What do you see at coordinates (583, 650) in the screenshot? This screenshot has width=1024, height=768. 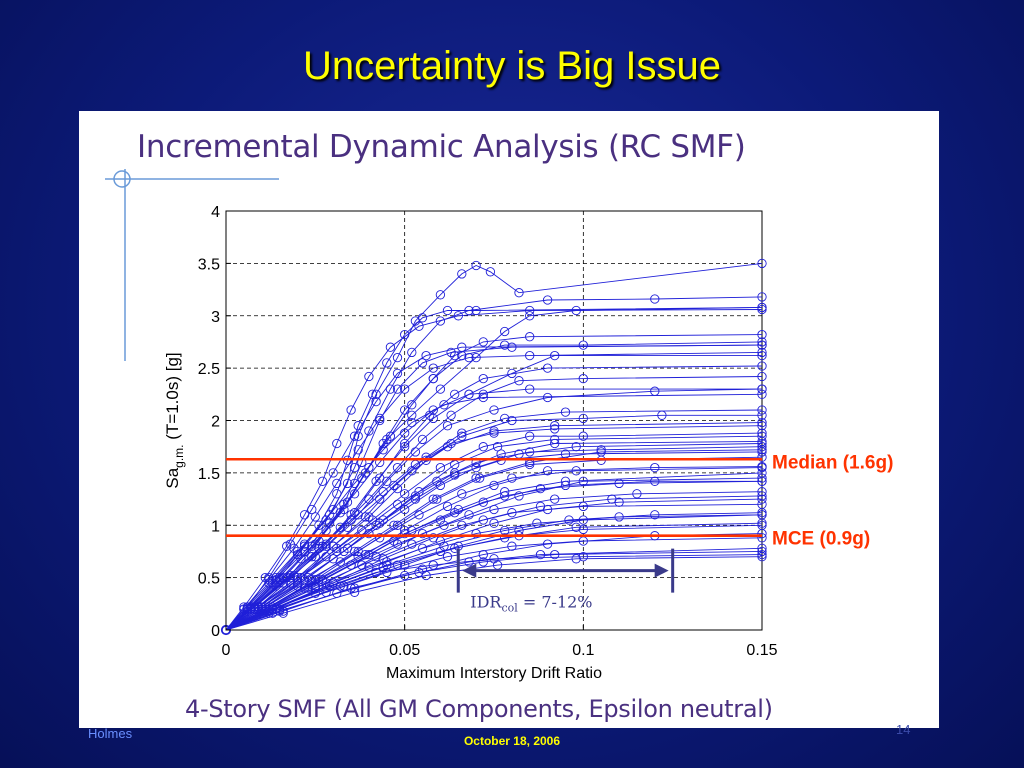 I see `x-tick-label: 0.1` at bounding box center [583, 650].